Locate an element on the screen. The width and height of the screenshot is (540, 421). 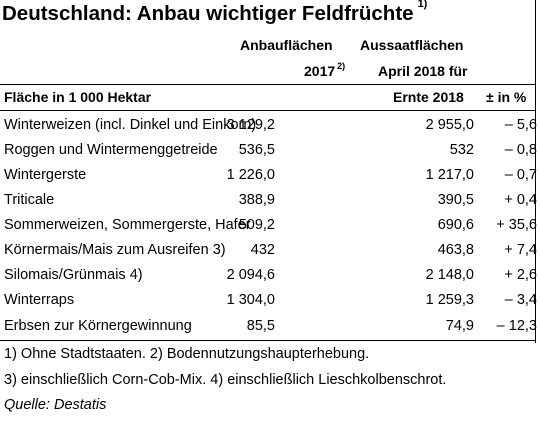
row-area-2018: 1 217,0 is located at coordinates (449, 175).